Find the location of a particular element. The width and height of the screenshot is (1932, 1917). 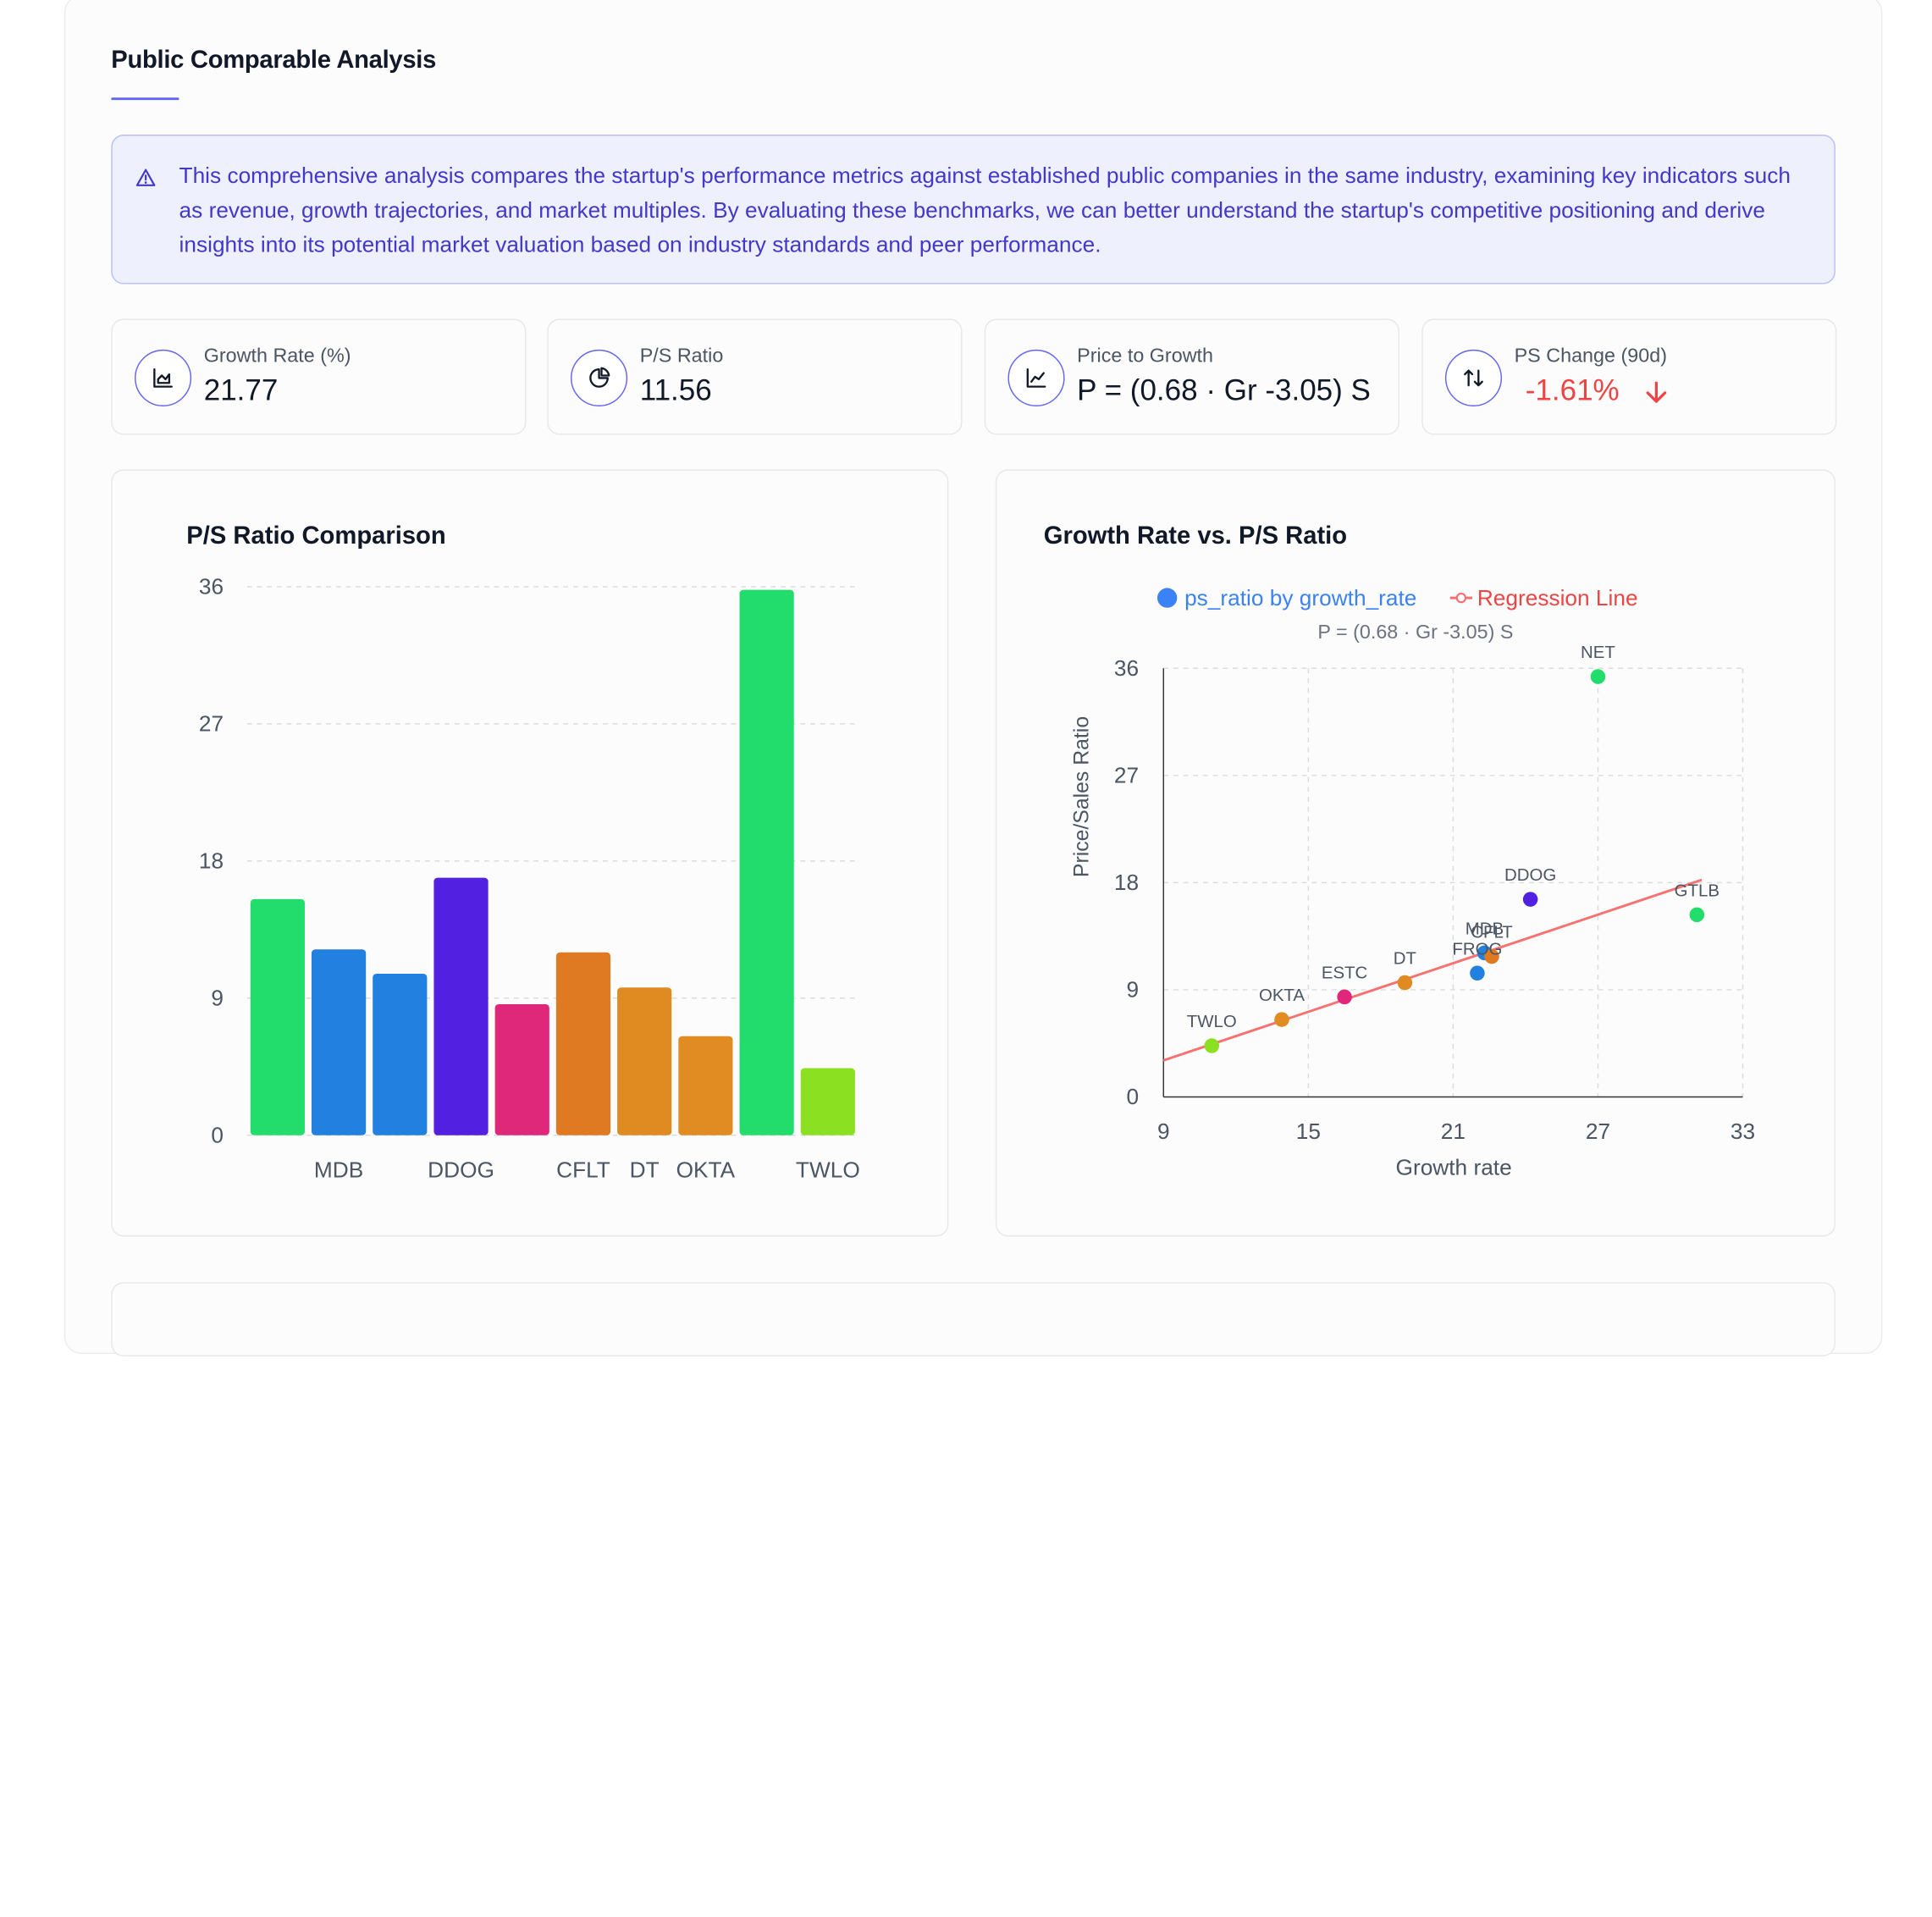

scatter-point-label: MDB is located at coordinates (1485, 929).